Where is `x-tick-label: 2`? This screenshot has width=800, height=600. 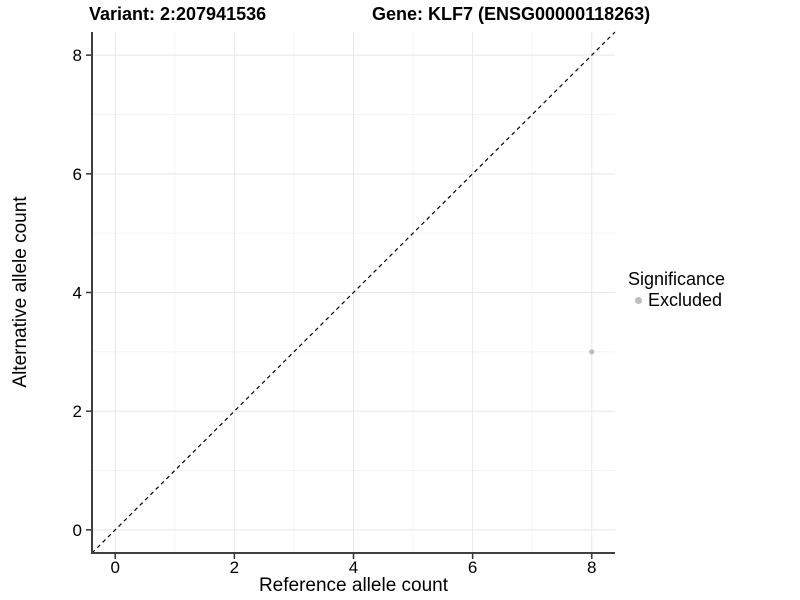 x-tick-label: 2 is located at coordinates (234, 567).